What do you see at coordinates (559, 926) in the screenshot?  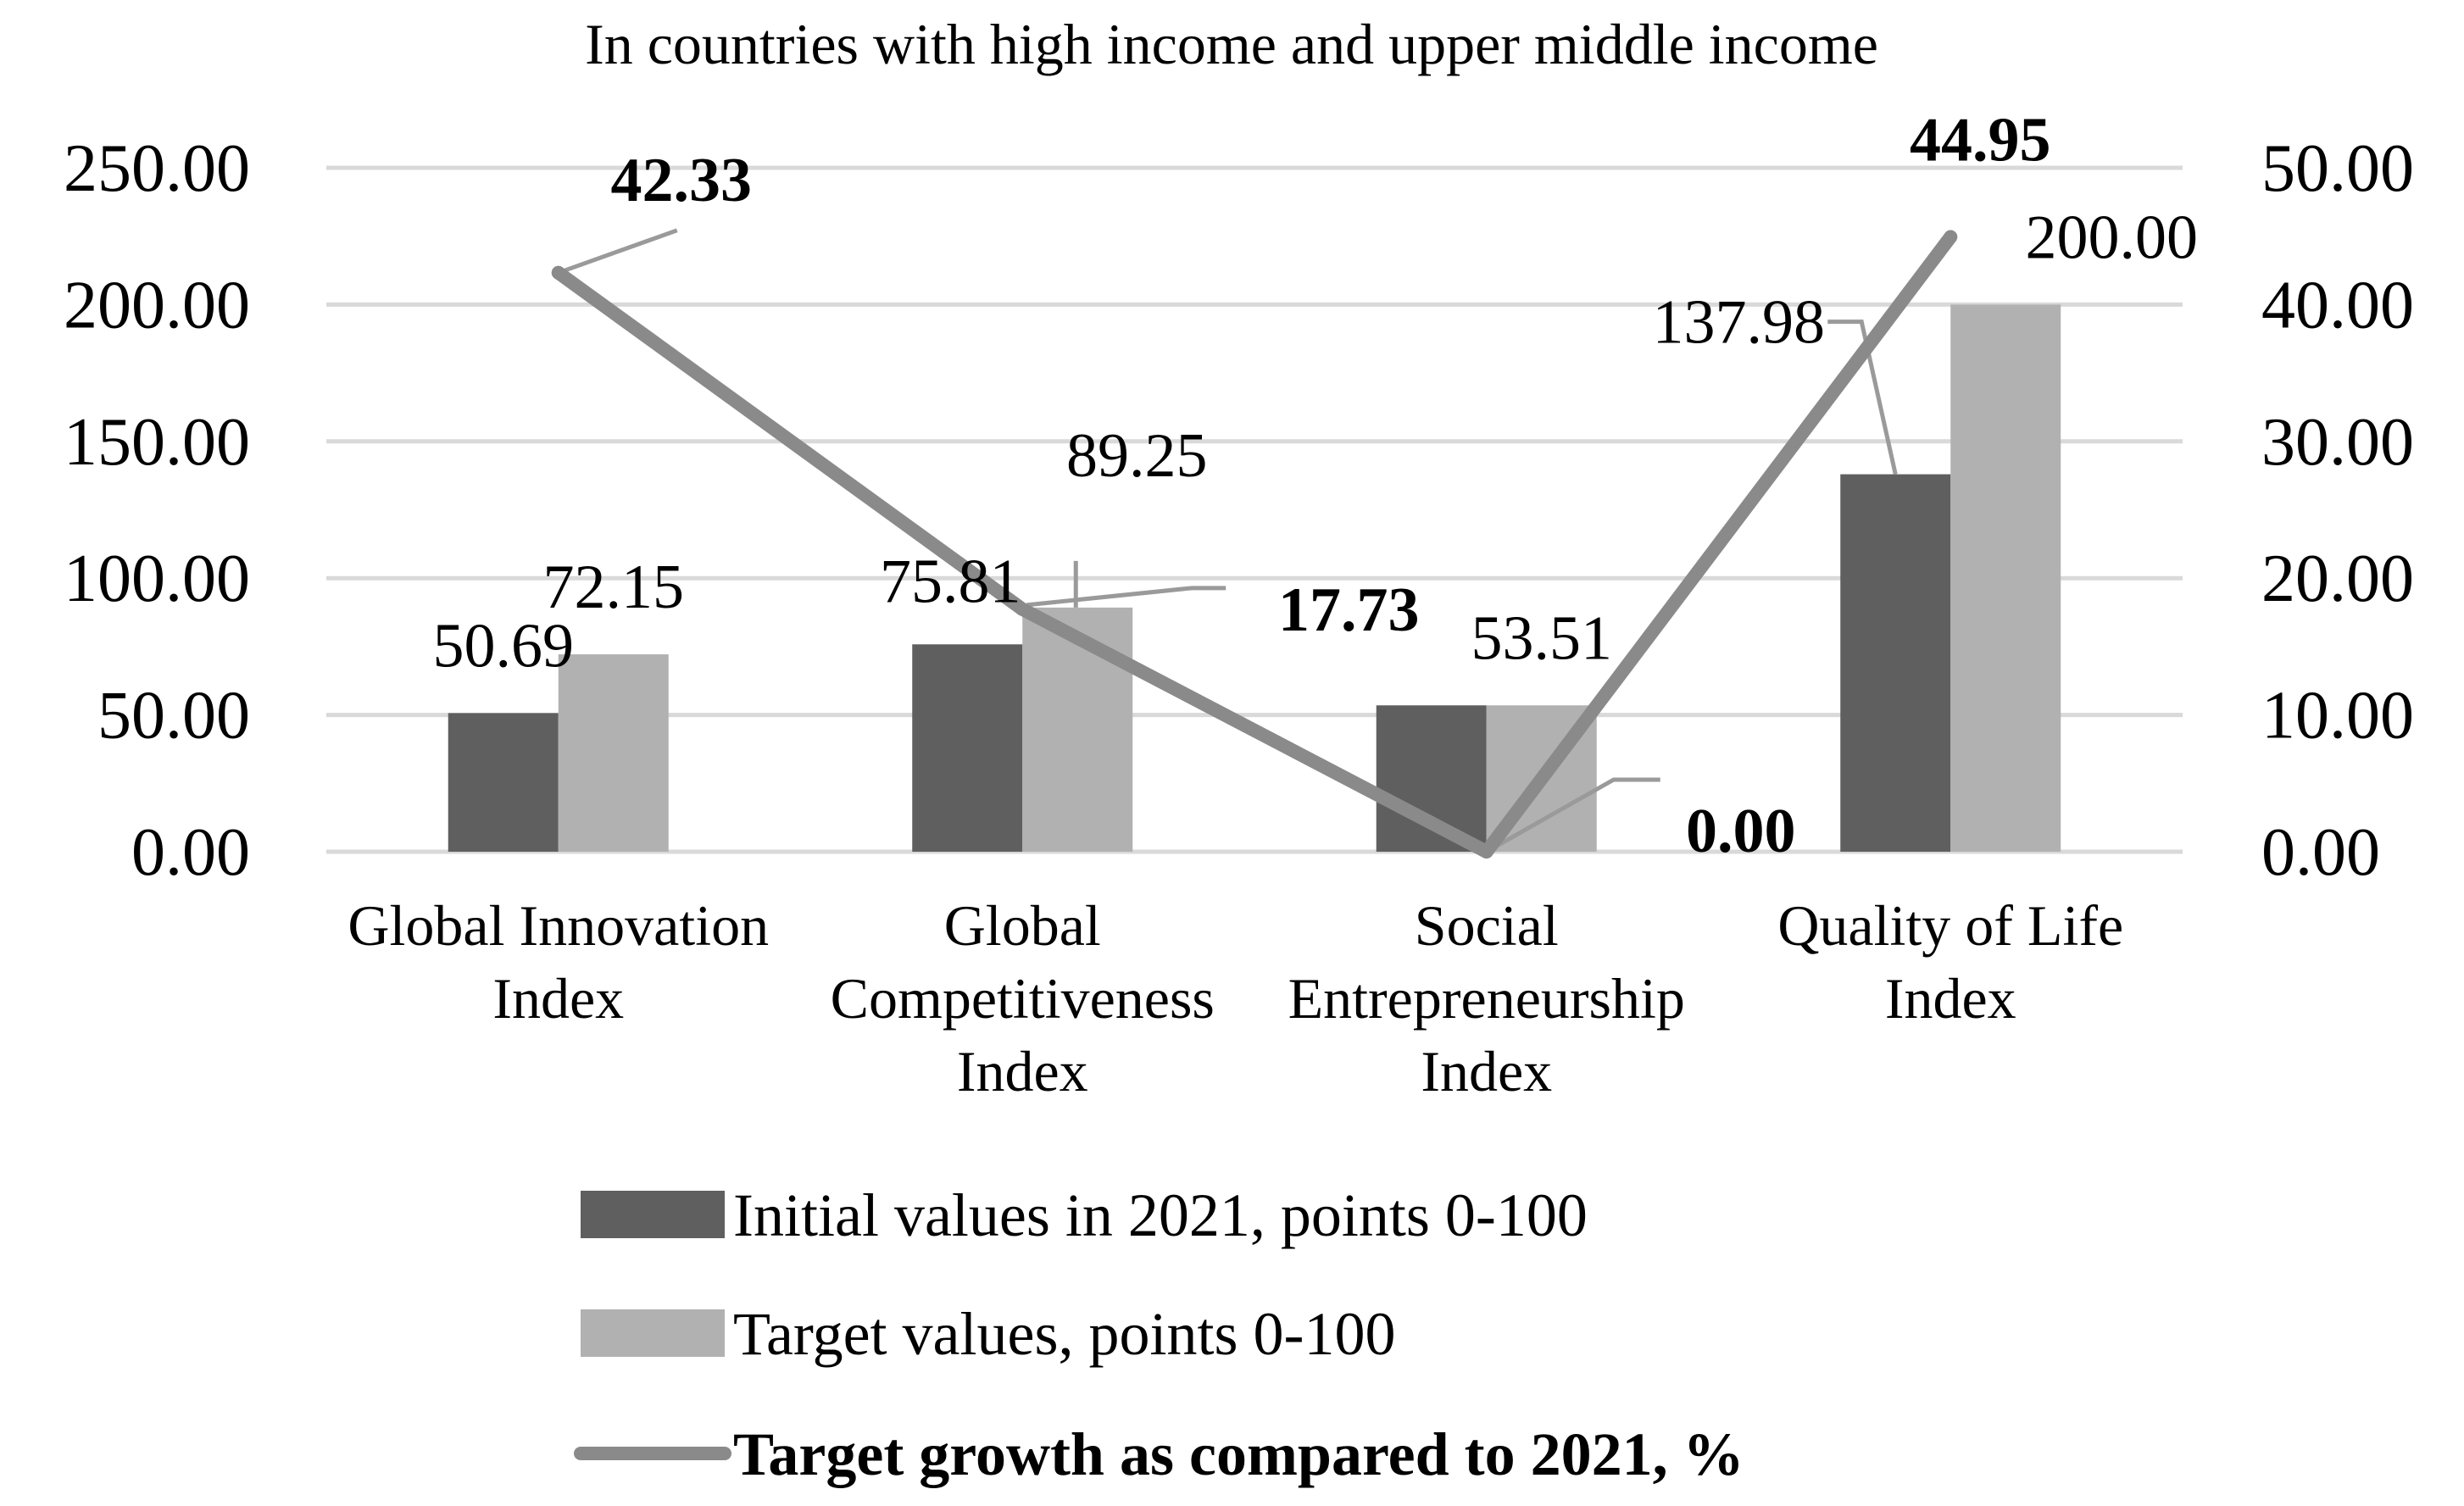 I see `category-label-line: Global Innovation` at bounding box center [559, 926].